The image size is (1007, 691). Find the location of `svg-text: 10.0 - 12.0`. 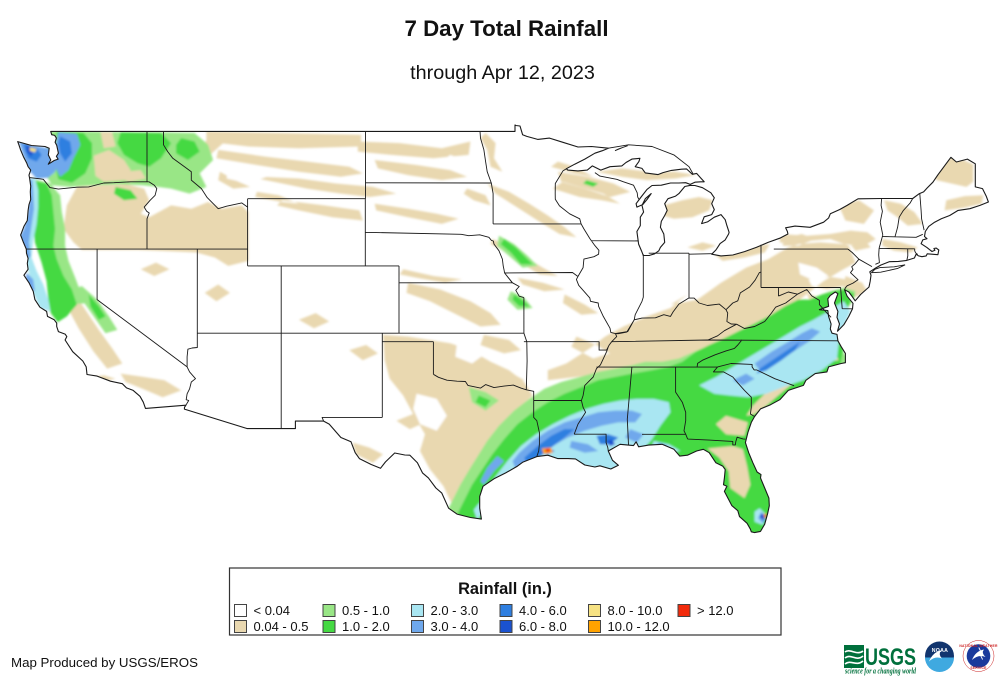

svg-text: 10.0 - 12.0 is located at coordinates (639, 626).